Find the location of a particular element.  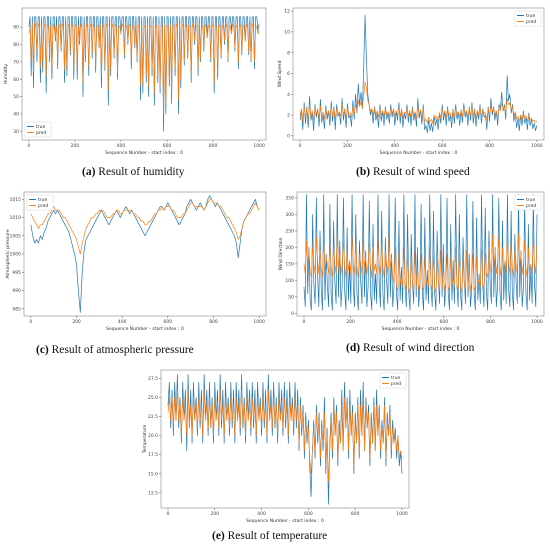

y-tick-label: 350 is located at coordinates (289, 199).